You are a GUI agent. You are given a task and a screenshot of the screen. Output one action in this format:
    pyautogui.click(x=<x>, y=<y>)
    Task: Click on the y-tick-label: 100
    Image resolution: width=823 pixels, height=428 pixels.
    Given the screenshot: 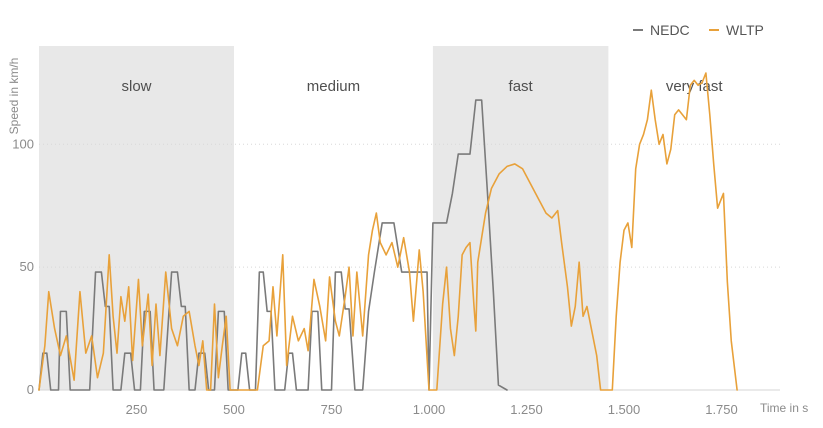 What is the action you would take?
    pyautogui.click(x=23, y=143)
    